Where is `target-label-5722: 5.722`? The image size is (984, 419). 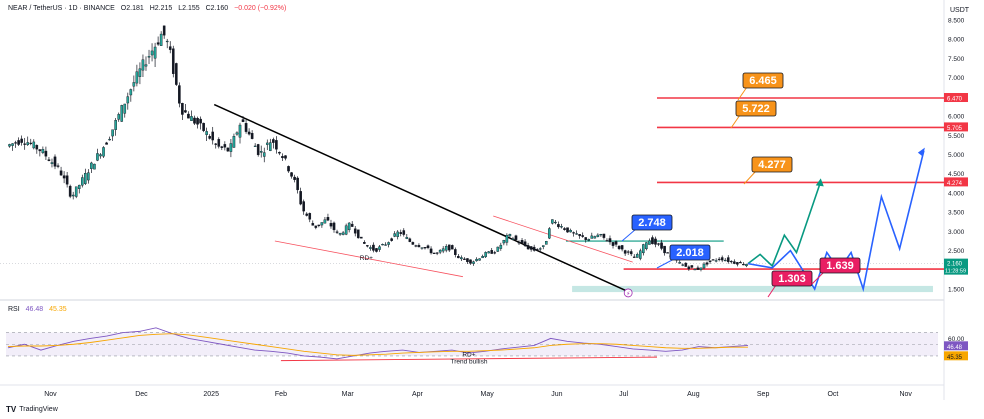
target-label-5722: 5.722 is located at coordinates (756, 109).